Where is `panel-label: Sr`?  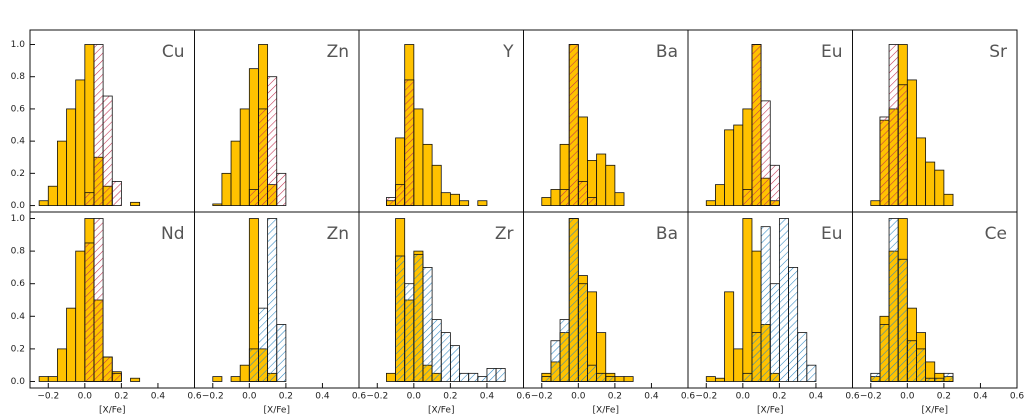 panel-label: Sr is located at coordinates (998, 52).